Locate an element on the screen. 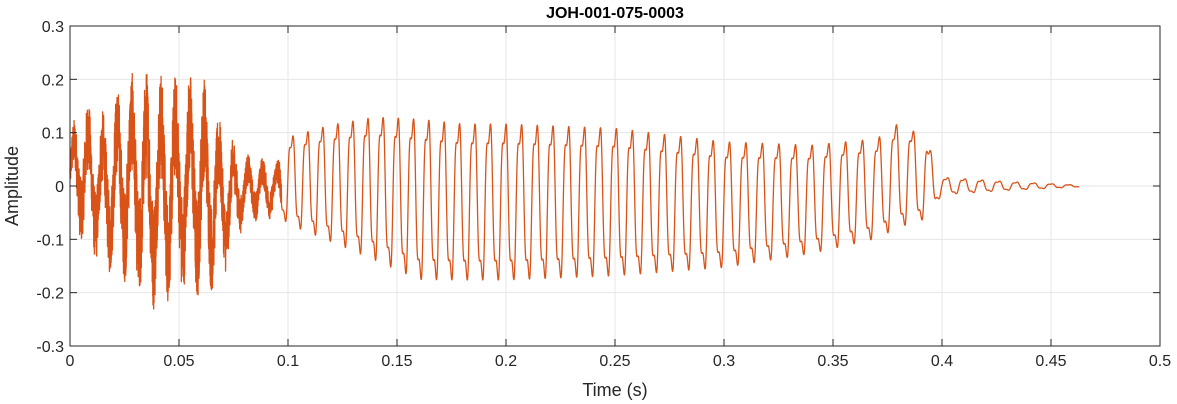  y-tick-label: 0.3 is located at coordinates (53, 27).